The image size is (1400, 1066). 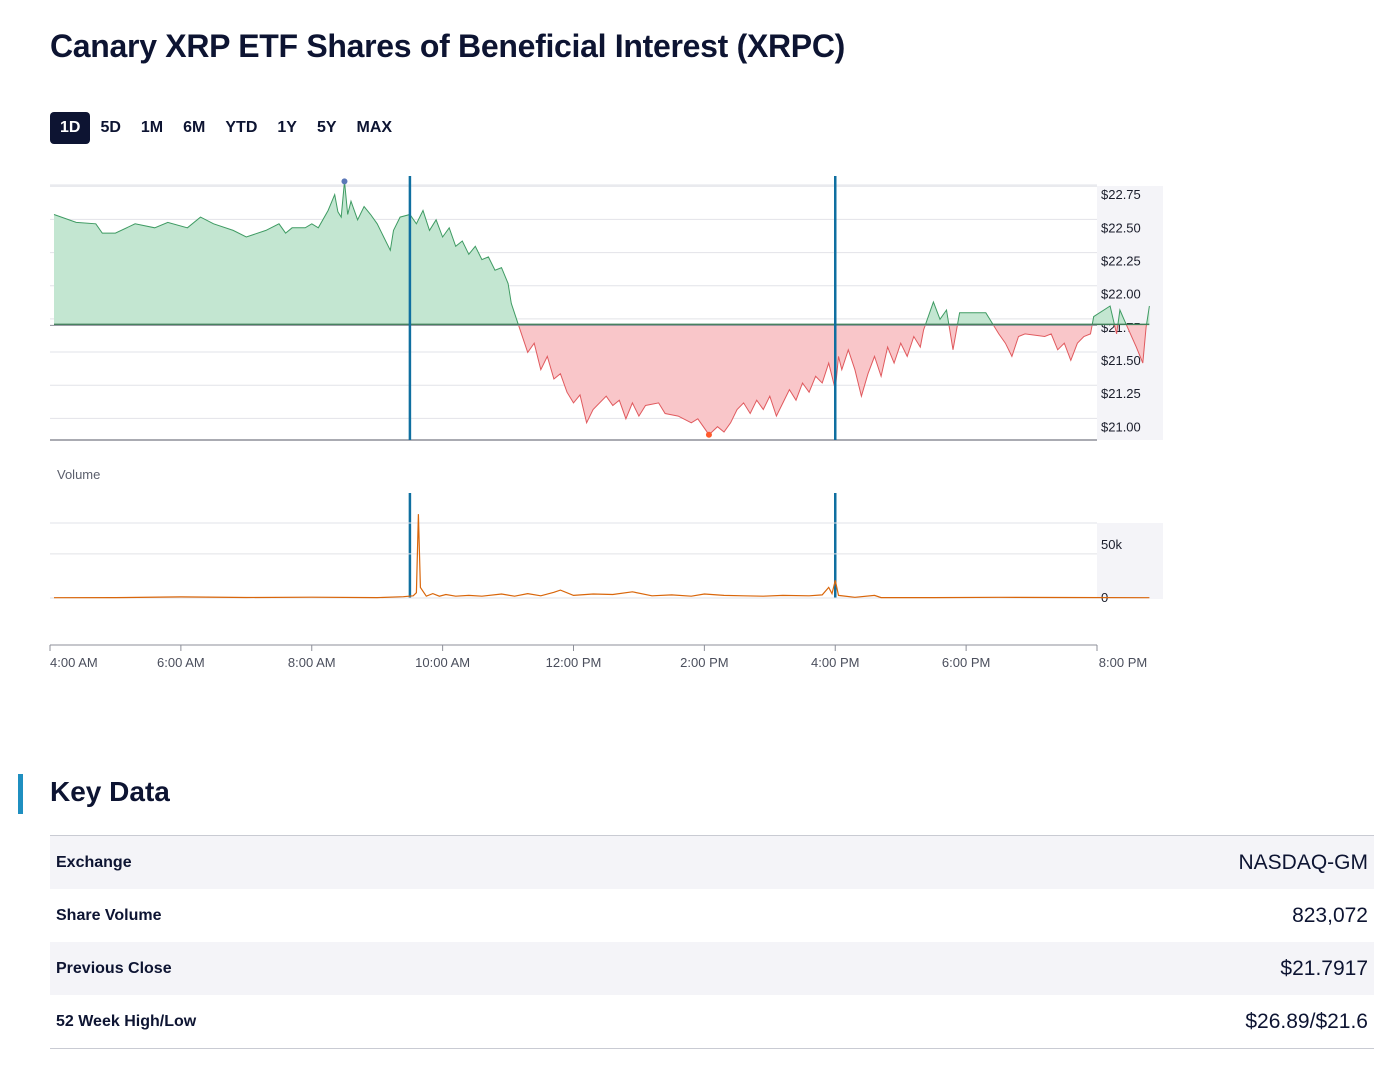 What do you see at coordinates (94, 862) in the screenshot?
I see `key-label: Exchange` at bounding box center [94, 862].